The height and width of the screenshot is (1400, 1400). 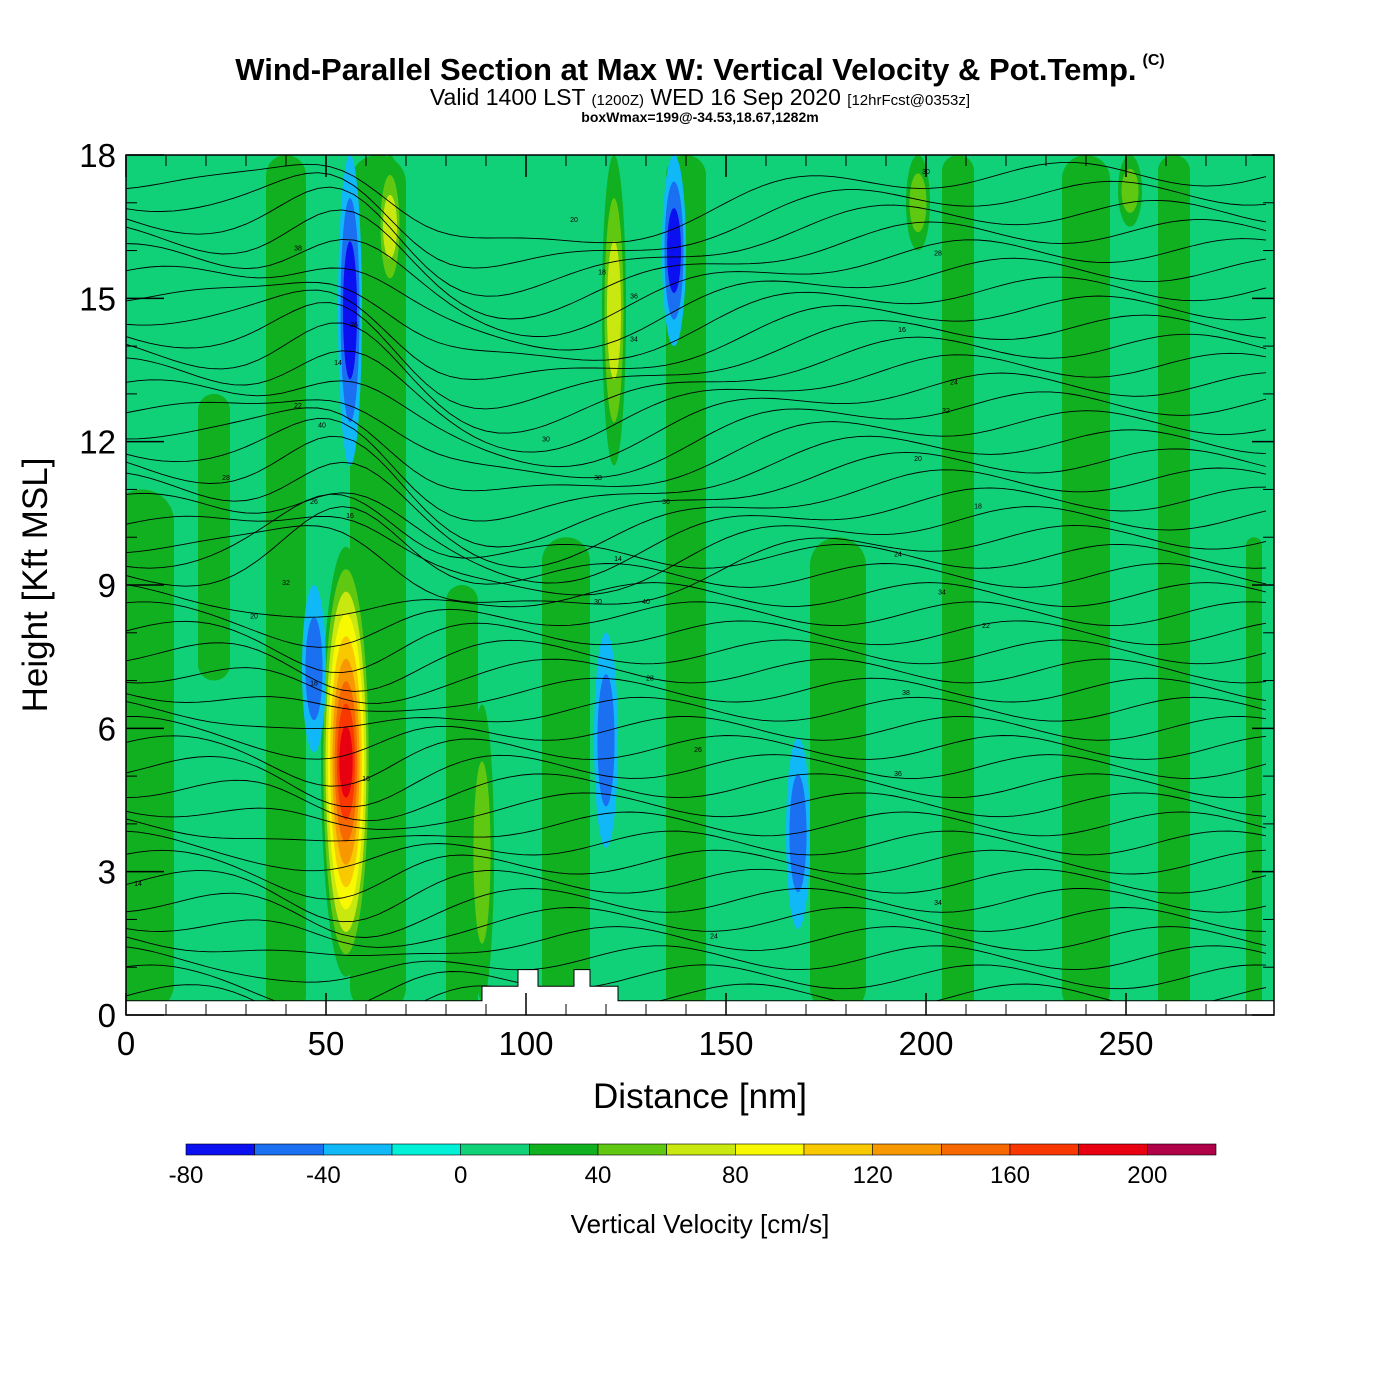 What do you see at coordinates (97, 442) in the screenshot?
I see `y-tick-label: 12` at bounding box center [97, 442].